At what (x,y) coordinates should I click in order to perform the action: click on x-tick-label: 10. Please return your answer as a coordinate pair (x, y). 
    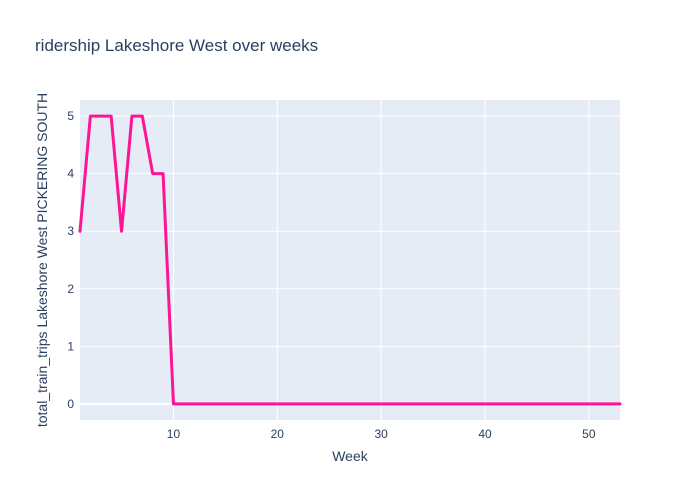
    Looking at the image, I should click on (174, 434).